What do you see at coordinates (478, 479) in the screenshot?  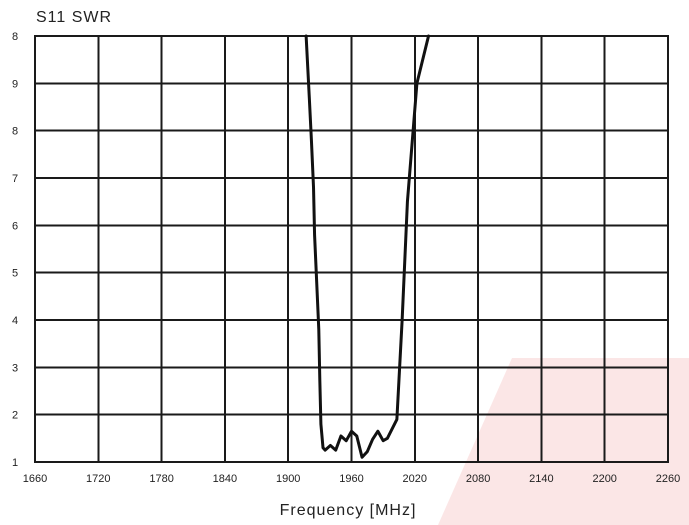 I see `x-tick-label: 2080` at bounding box center [478, 479].